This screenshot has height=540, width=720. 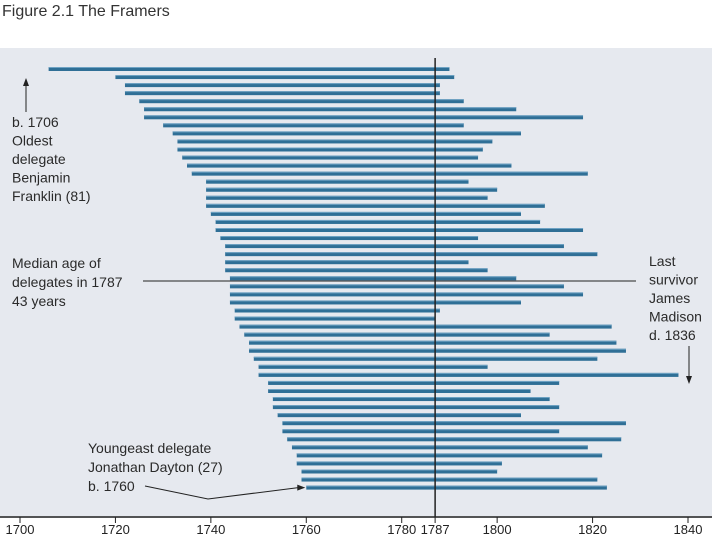 I want to click on x-tick-label: 1840, so click(x=688, y=529).